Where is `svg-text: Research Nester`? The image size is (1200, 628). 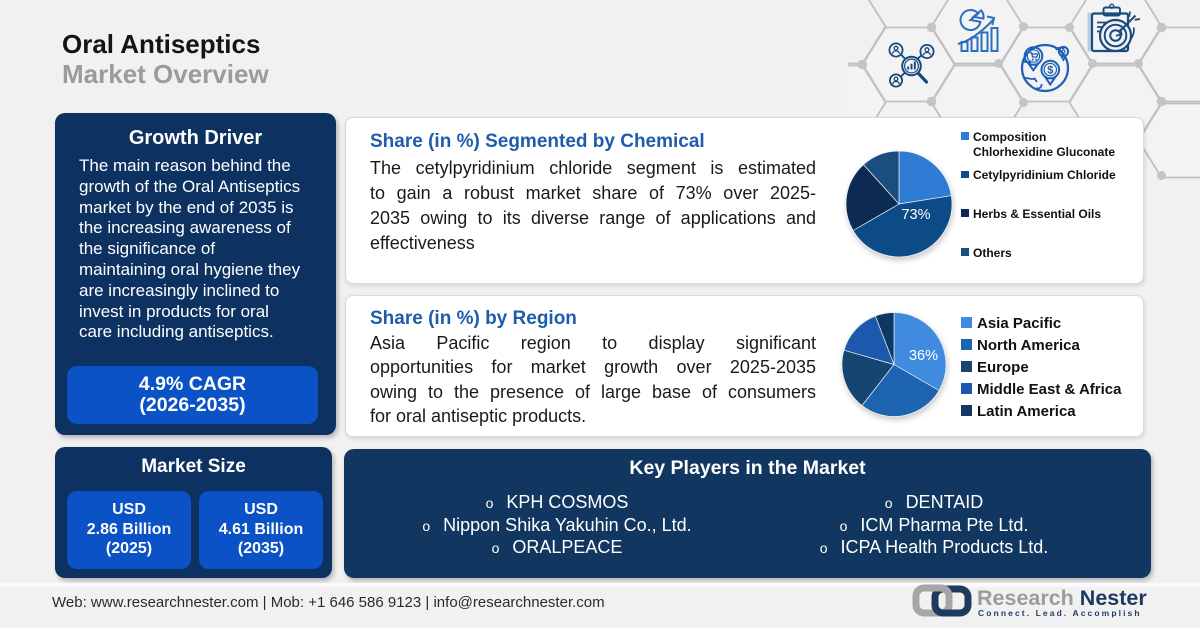 svg-text: Research Nester is located at coordinates (1062, 598).